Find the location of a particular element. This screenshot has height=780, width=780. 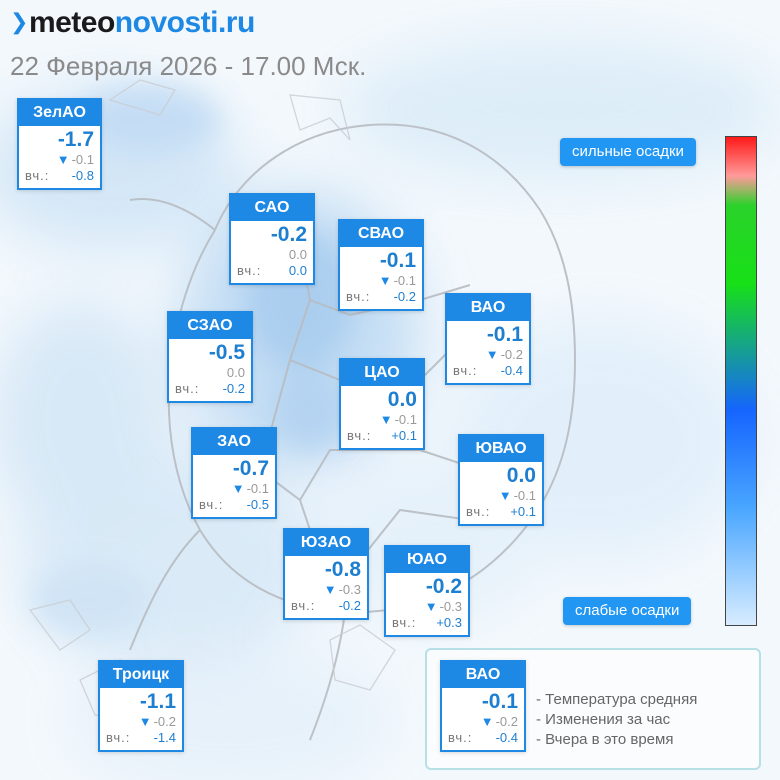

logo-suffix: novosti.ru is located at coordinates (185, 22).